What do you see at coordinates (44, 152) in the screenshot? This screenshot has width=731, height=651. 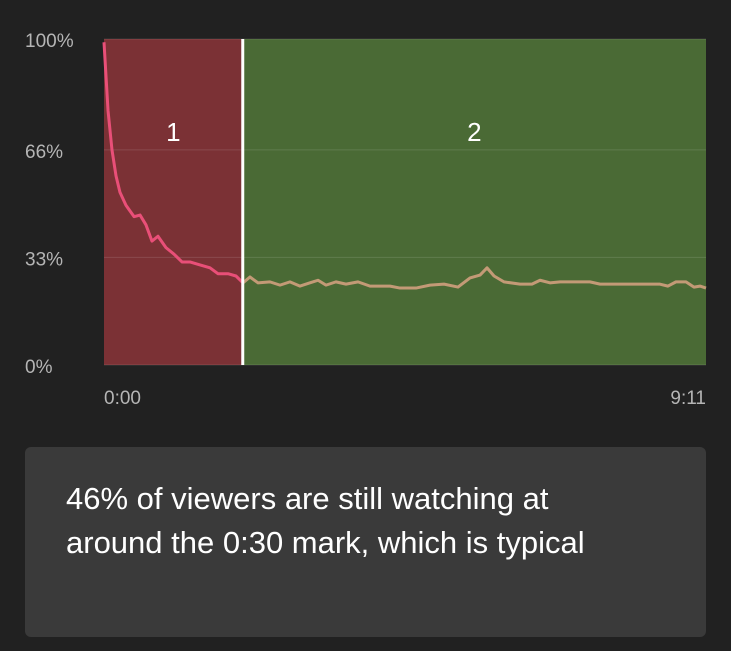 I see `y-tick-label: 66%` at bounding box center [44, 152].